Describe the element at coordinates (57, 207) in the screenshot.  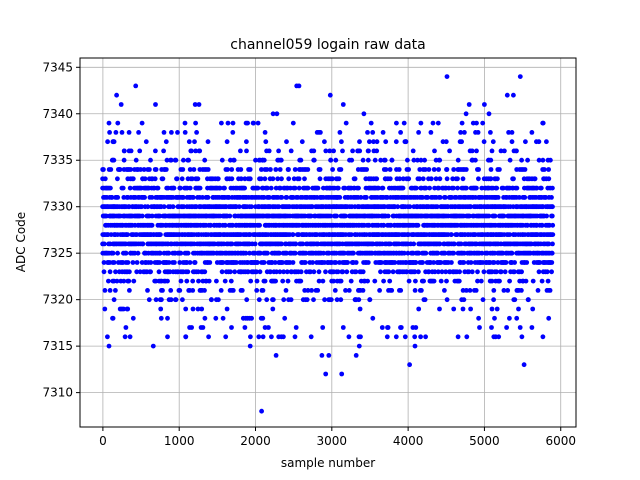
I see `y-tick-label: 7330` at that location.